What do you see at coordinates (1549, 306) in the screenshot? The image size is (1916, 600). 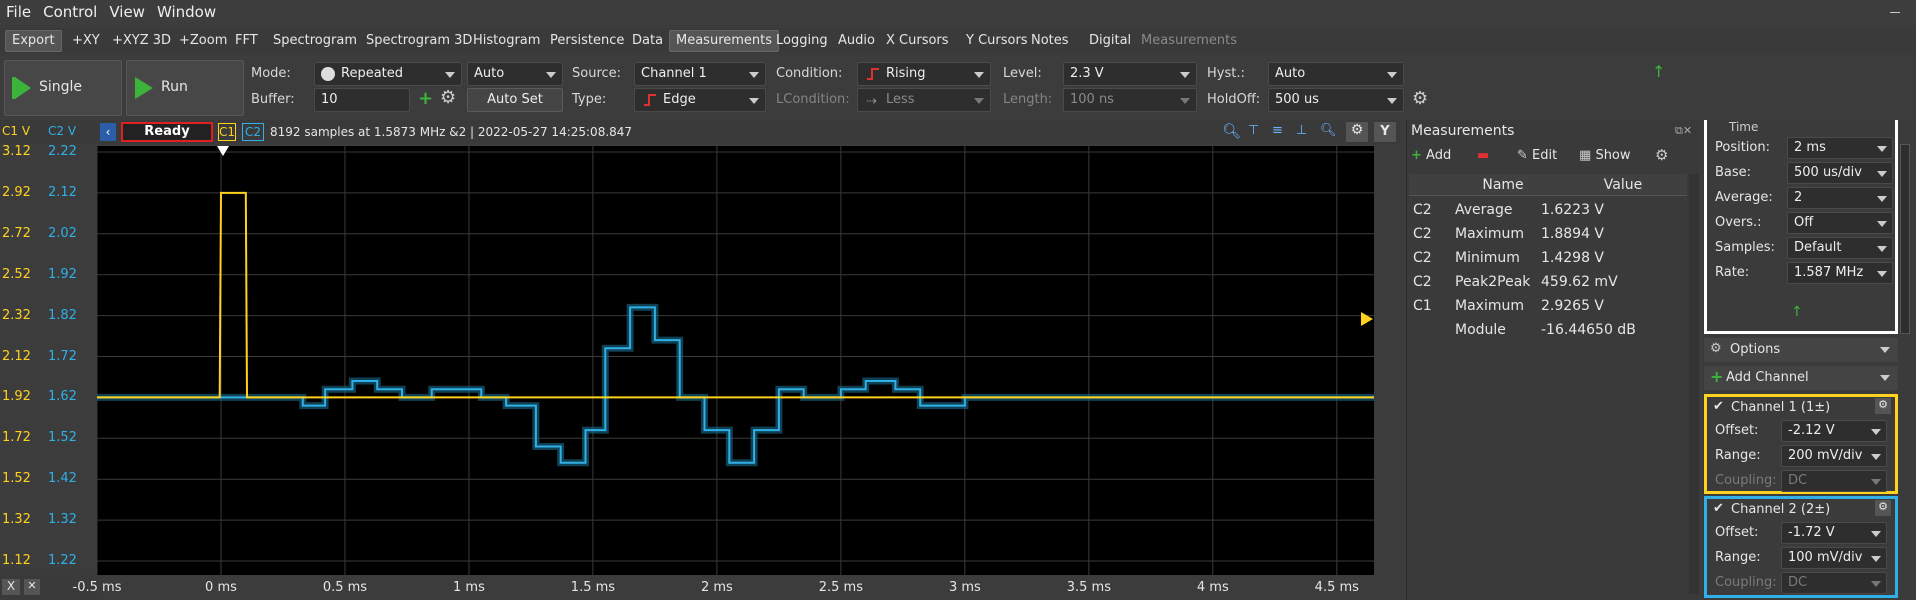 I see `measurement-row: C1 Maximum 2.9265 V` at bounding box center [1549, 306].